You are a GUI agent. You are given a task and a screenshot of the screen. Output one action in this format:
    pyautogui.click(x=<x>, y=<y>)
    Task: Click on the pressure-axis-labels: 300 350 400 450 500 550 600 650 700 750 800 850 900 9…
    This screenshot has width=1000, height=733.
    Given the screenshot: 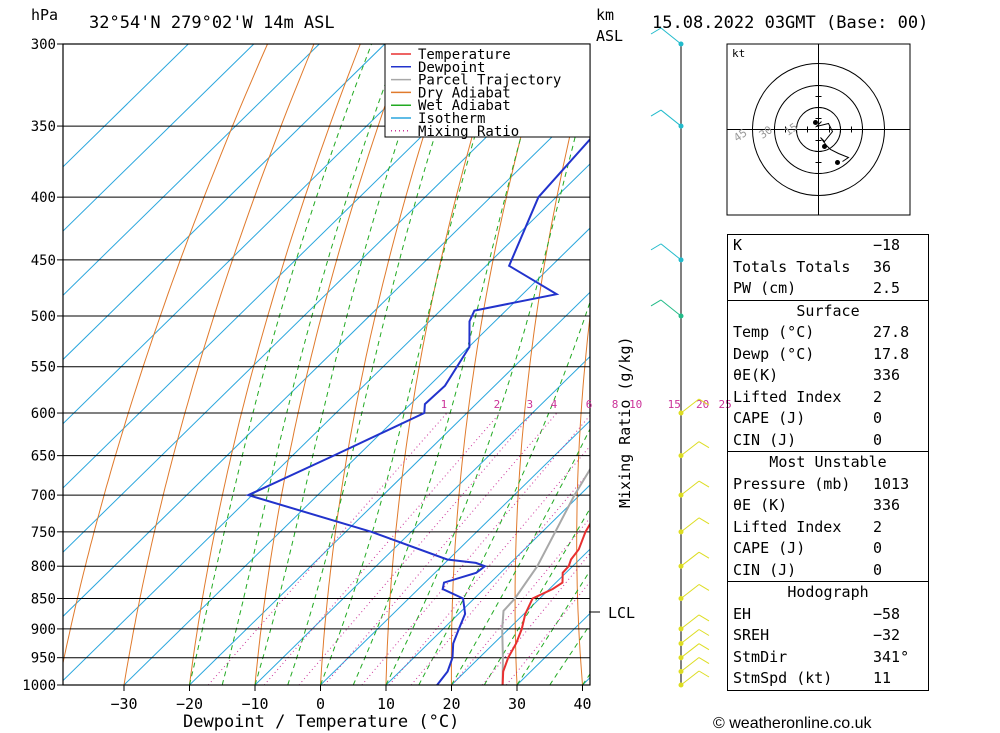 What is the action you would take?
    pyautogui.click(x=39, y=365)
    